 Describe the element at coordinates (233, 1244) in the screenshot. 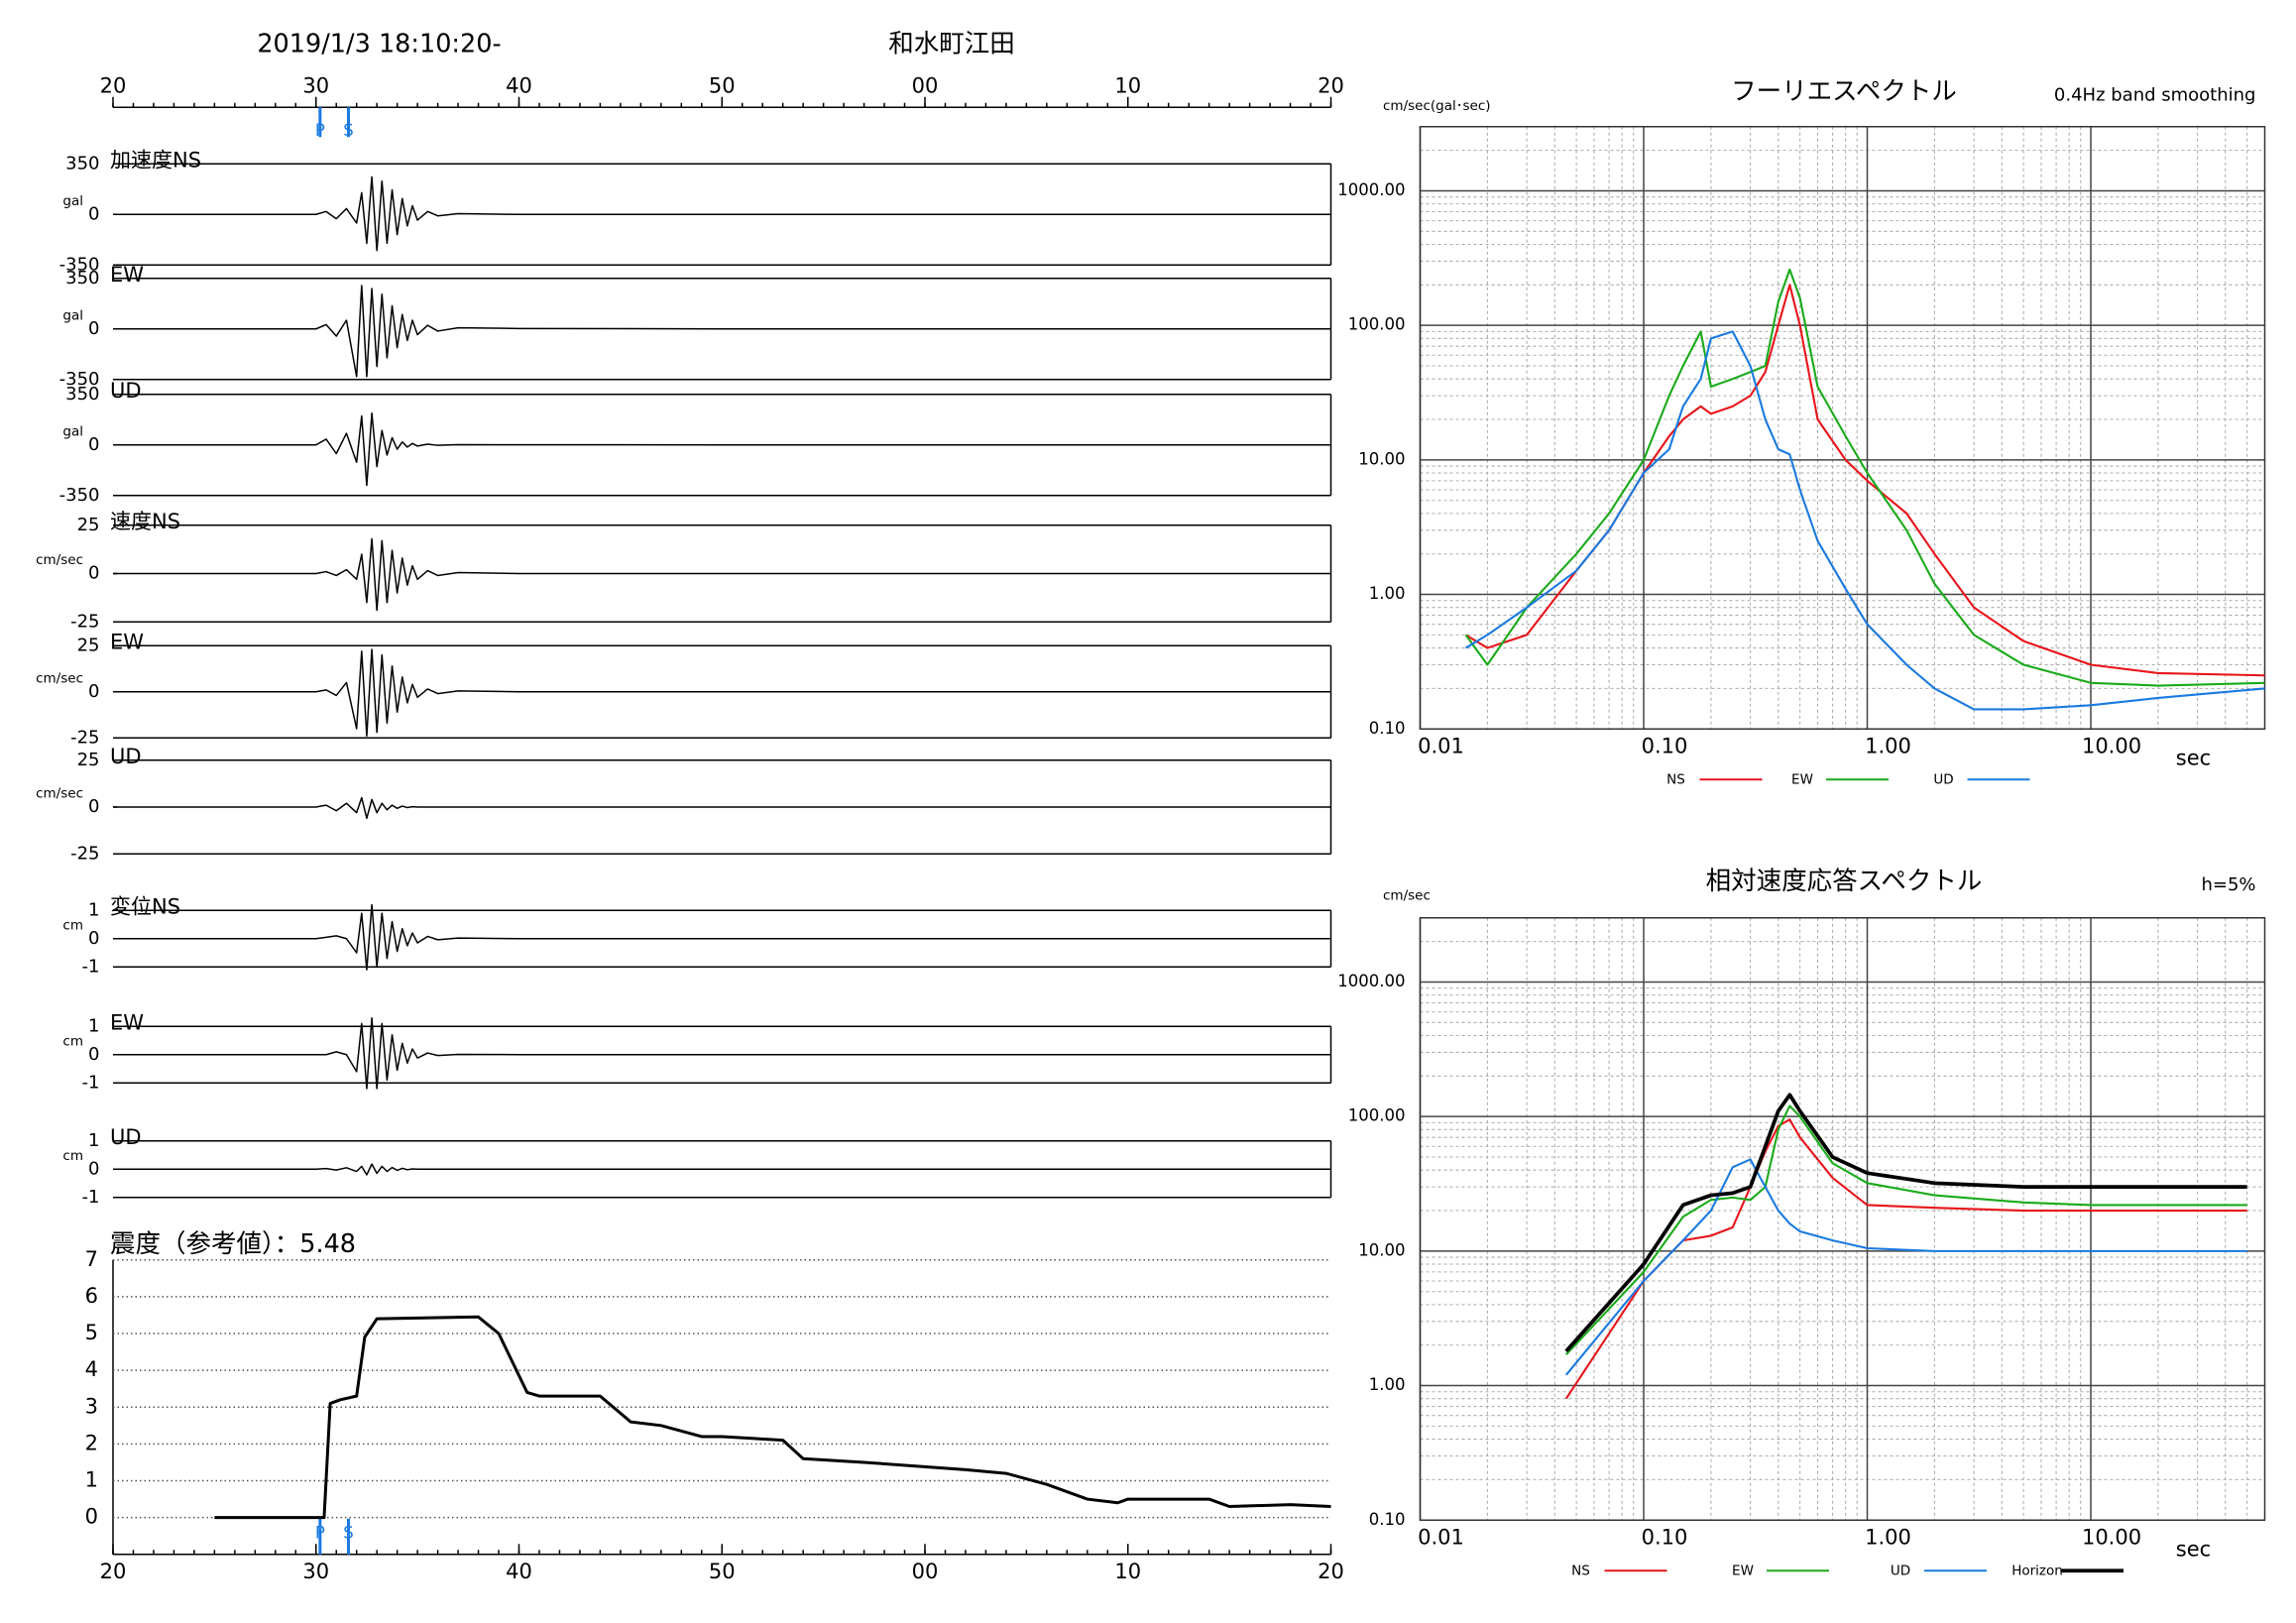

I see `chart-title: 震度（参考値）：5.48` at that location.